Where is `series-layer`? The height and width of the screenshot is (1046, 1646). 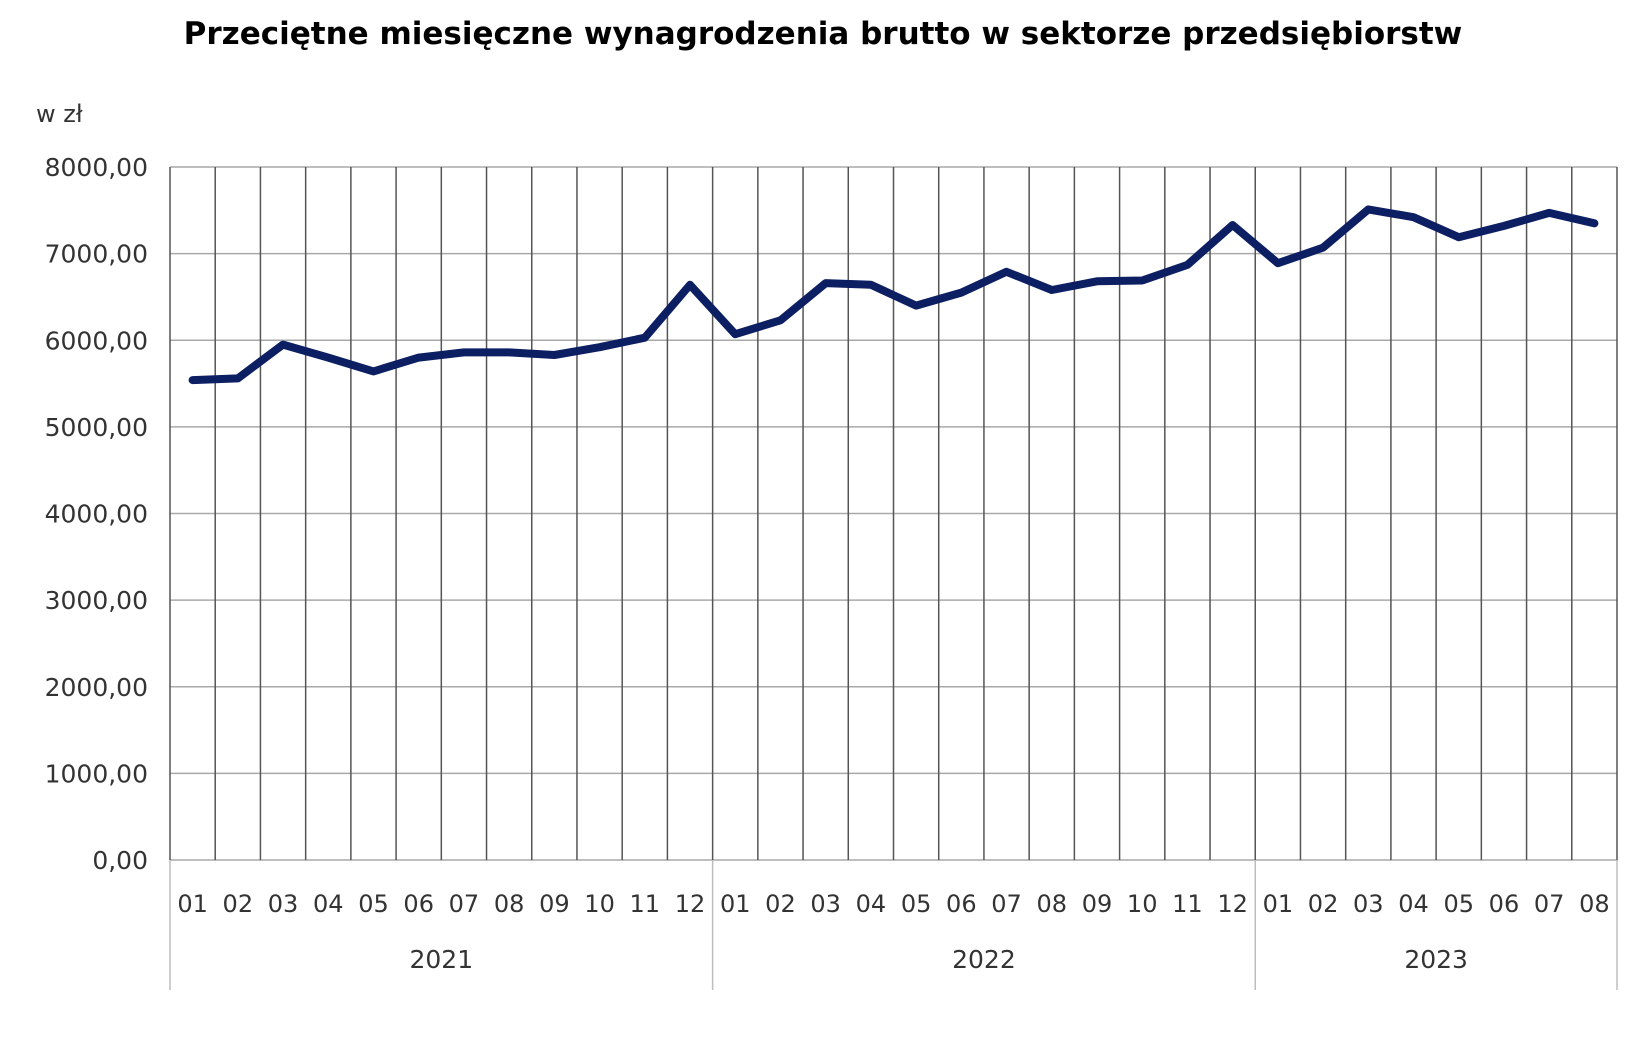
series-layer is located at coordinates (893, 295).